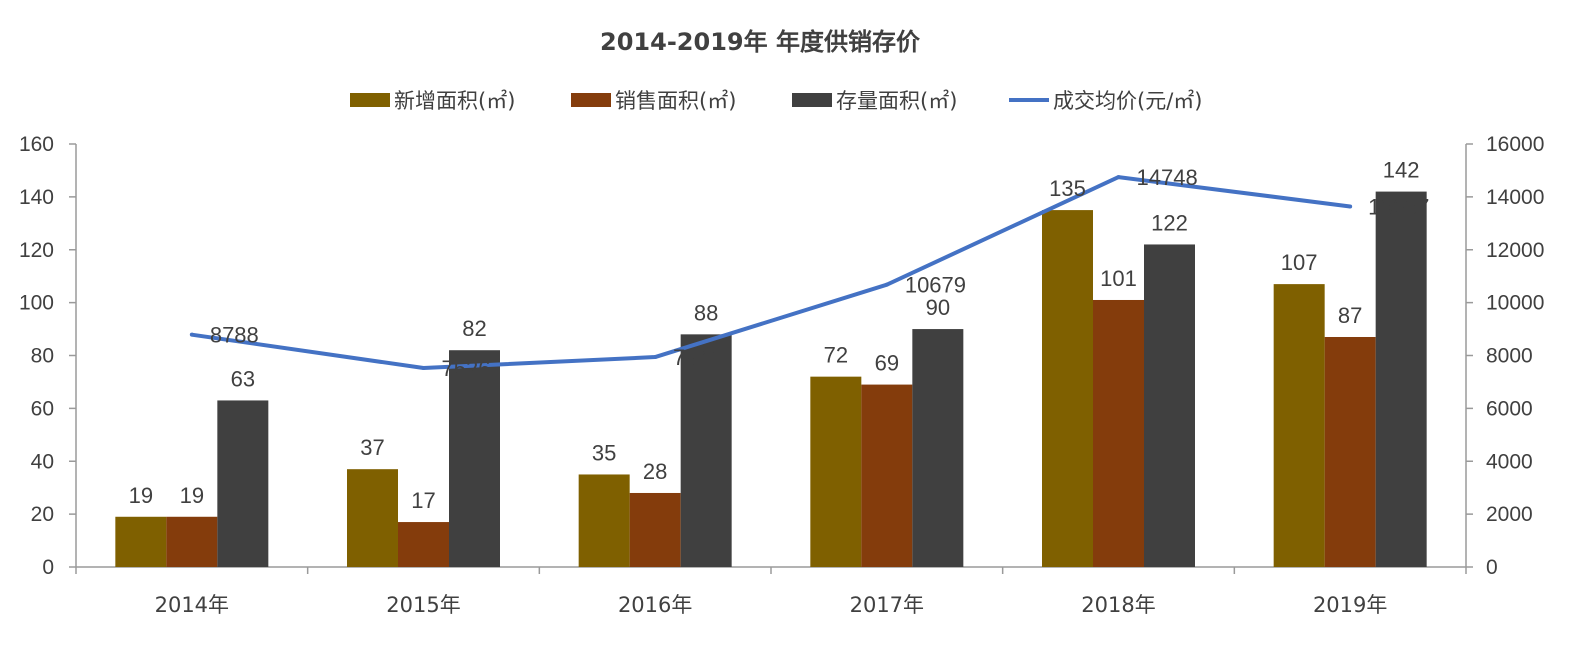  Describe the element at coordinates (1118, 605) in the screenshot. I see `x-tick-label: 2018年` at that location.